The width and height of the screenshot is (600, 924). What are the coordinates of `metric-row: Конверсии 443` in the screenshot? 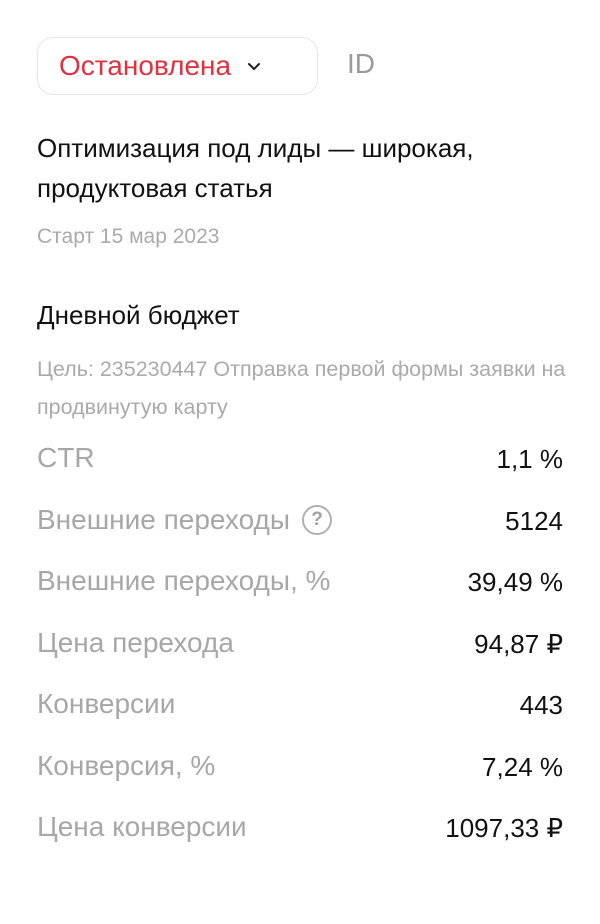 It's located at (300, 719).